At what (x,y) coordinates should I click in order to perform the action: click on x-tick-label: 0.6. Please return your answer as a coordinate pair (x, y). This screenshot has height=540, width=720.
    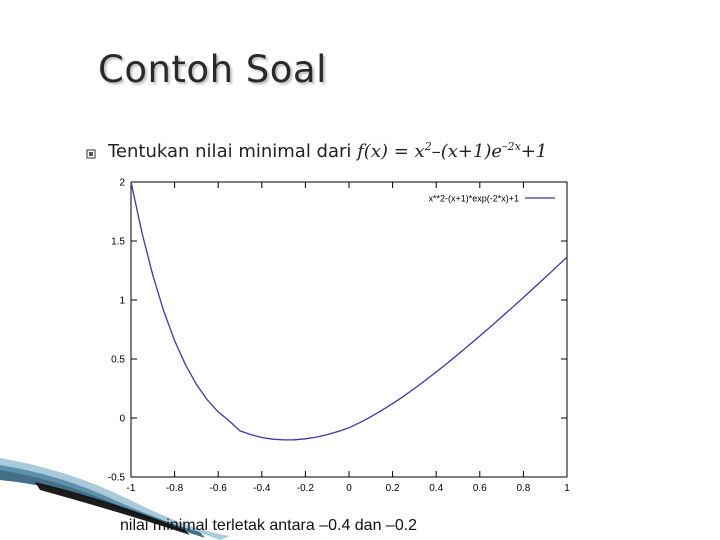
    Looking at the image, I should click on (480, 488).